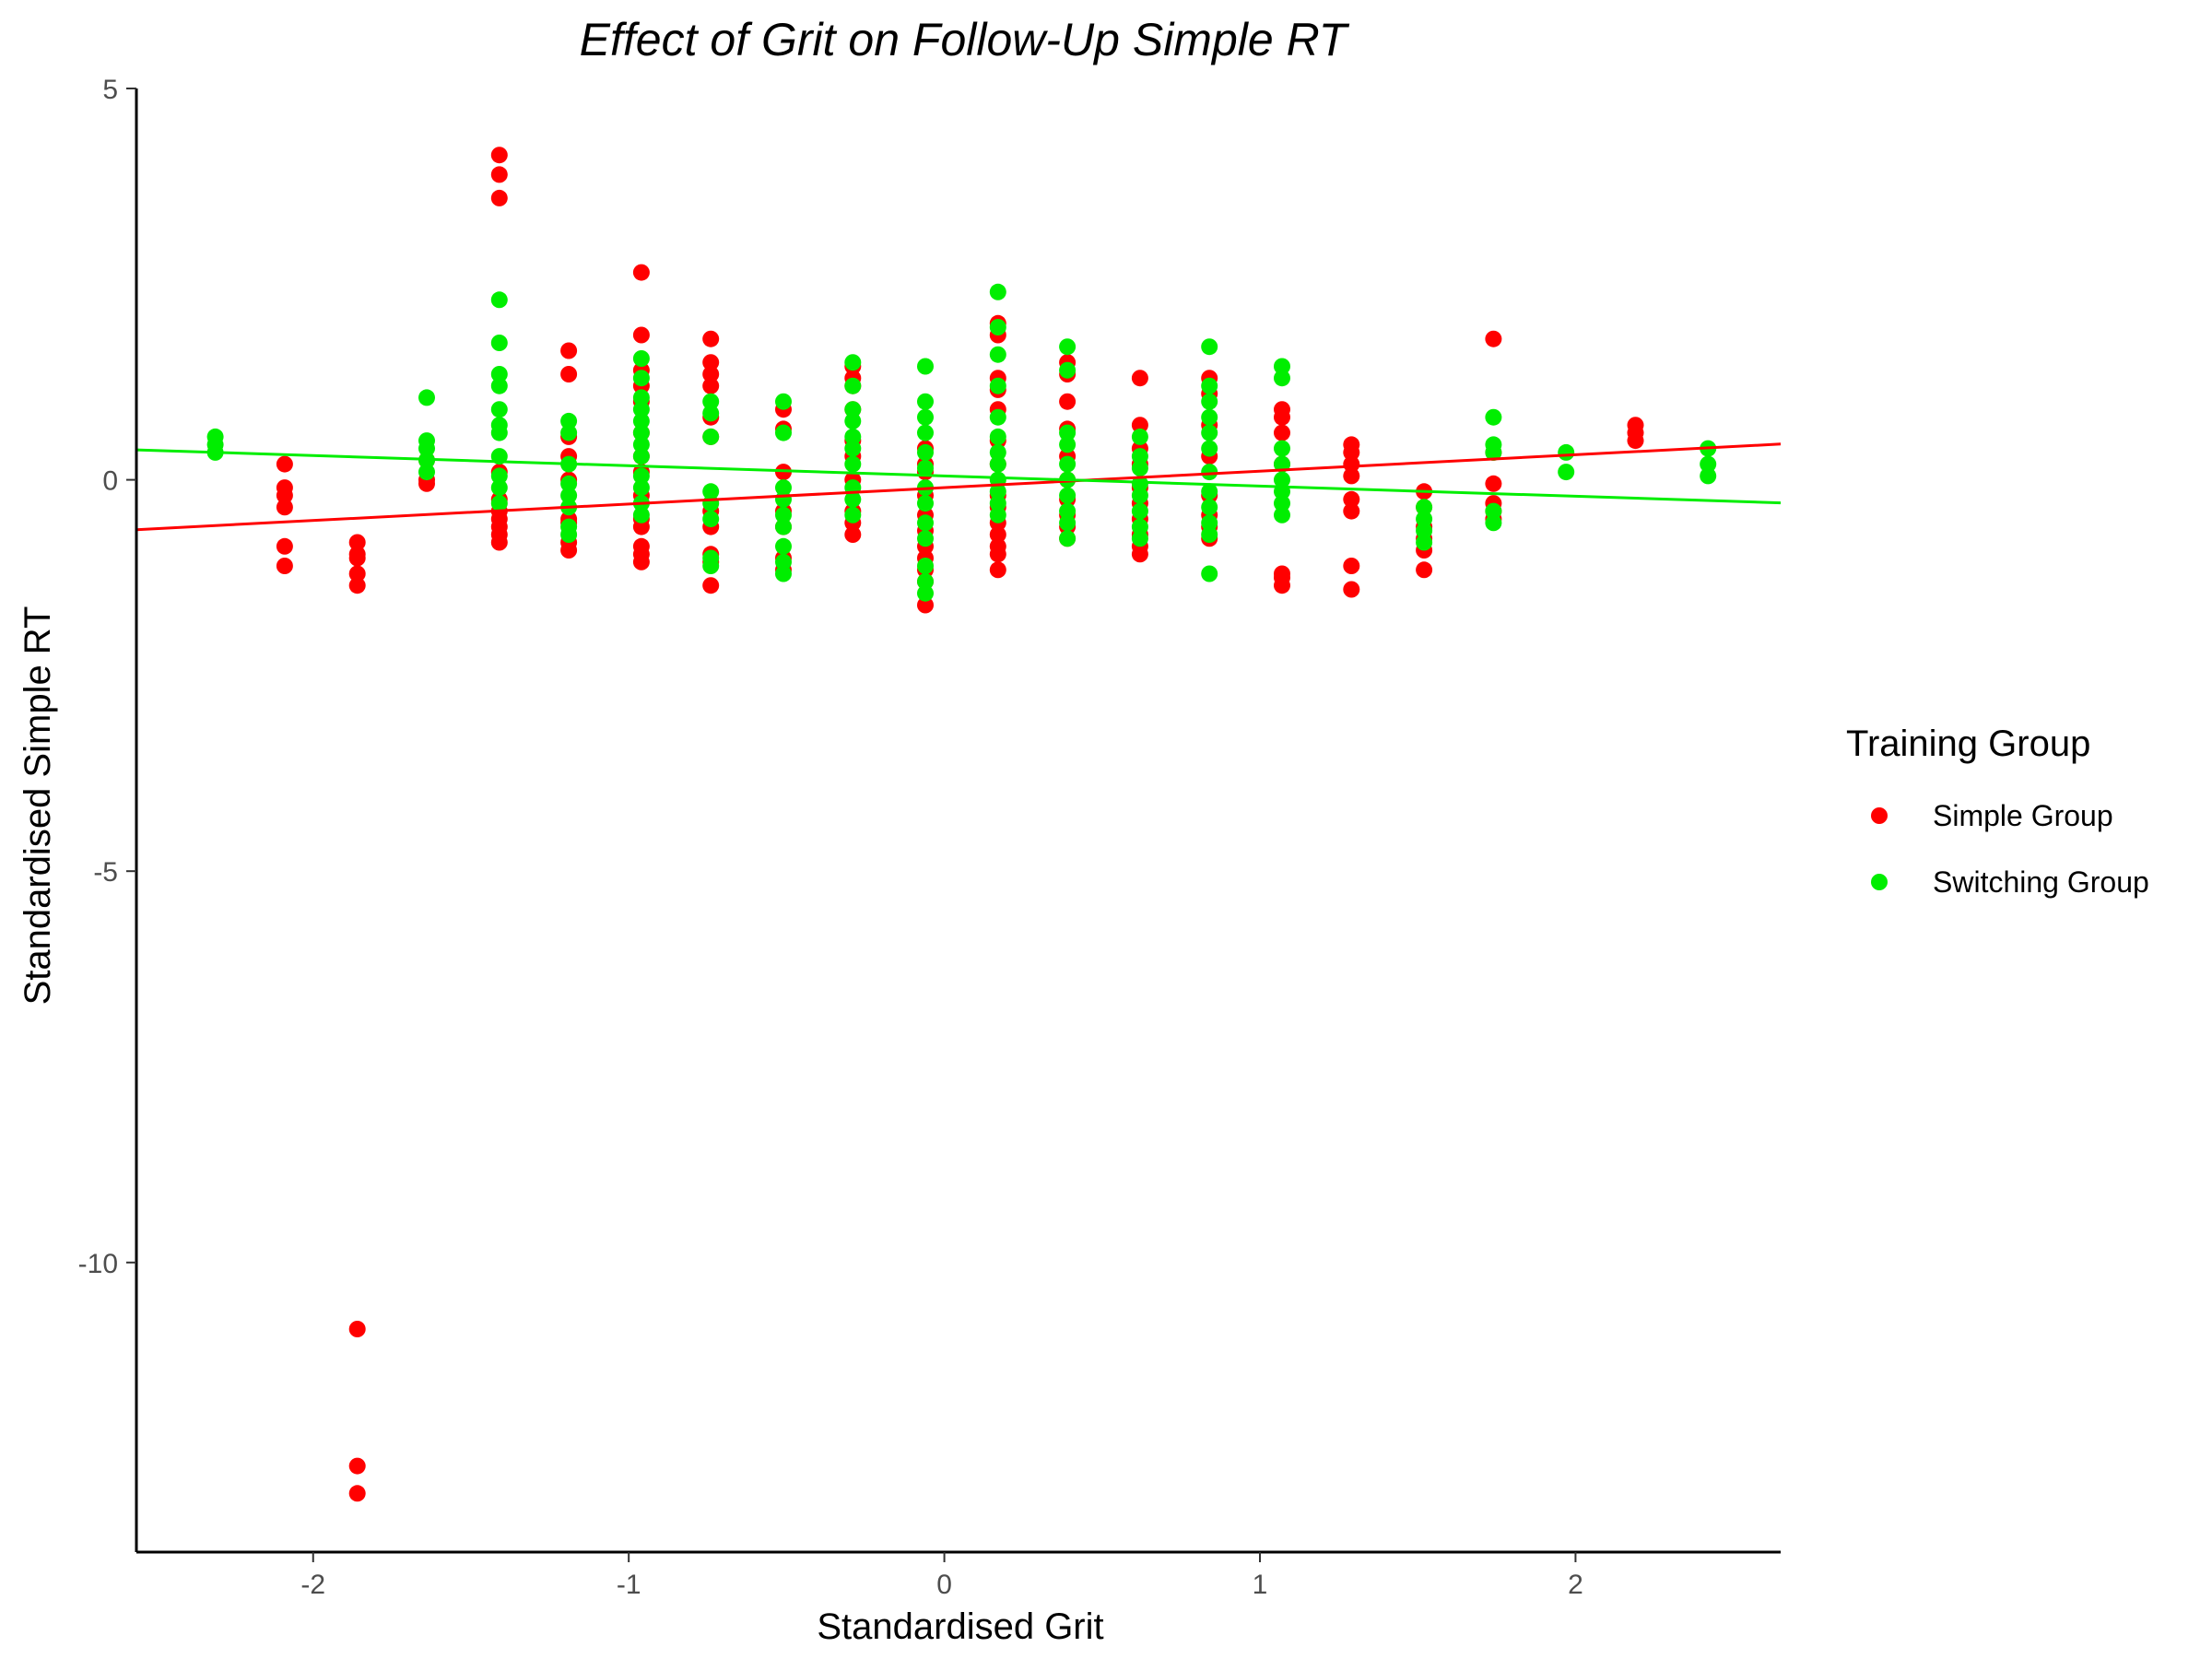  I want to click on y-tick-label: -10, so click(98, 1264).